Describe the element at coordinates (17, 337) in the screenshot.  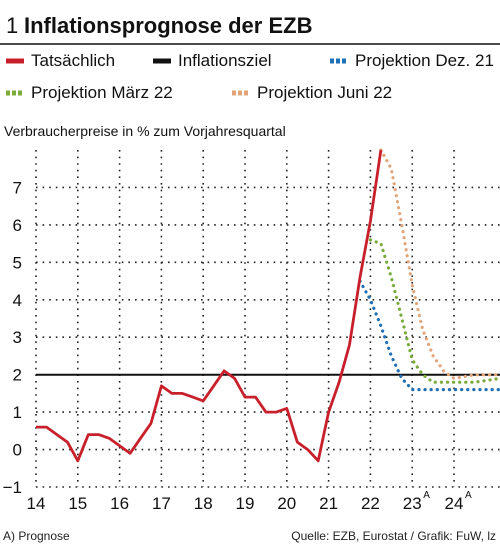
I see `y-tick-label: 3` at that location.